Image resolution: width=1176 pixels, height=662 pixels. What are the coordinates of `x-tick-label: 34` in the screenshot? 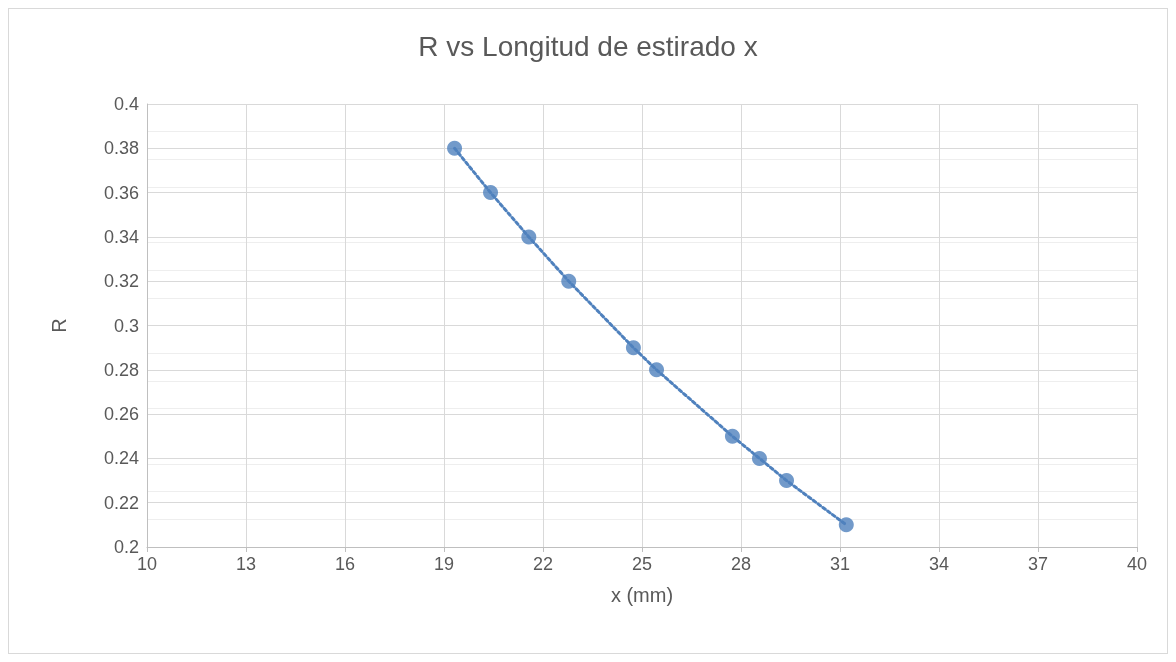 It's located at (939, 564).